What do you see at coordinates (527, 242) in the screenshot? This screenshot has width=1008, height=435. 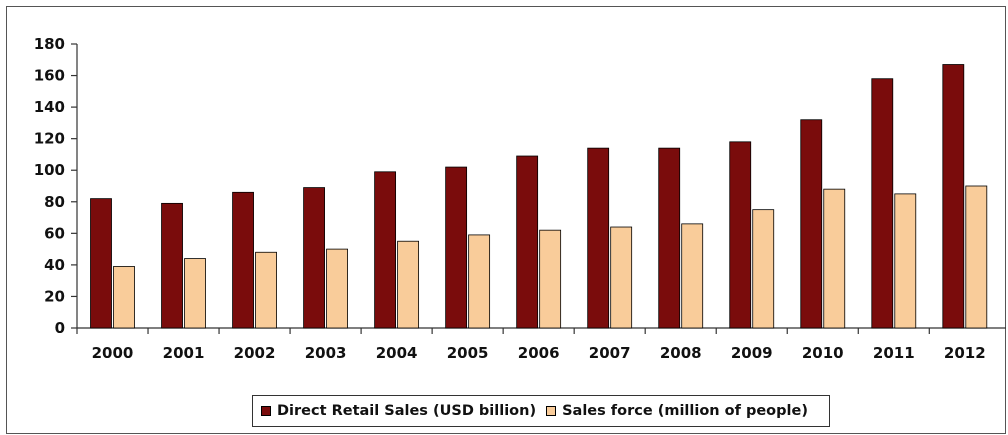 I see `bar-series-0-2006` at bounding box center [527, 242].